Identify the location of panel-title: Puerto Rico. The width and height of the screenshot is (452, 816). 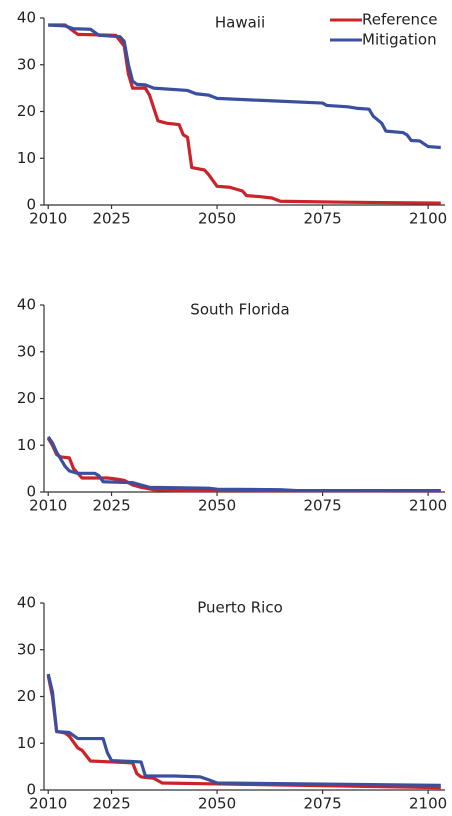
(240, 608).